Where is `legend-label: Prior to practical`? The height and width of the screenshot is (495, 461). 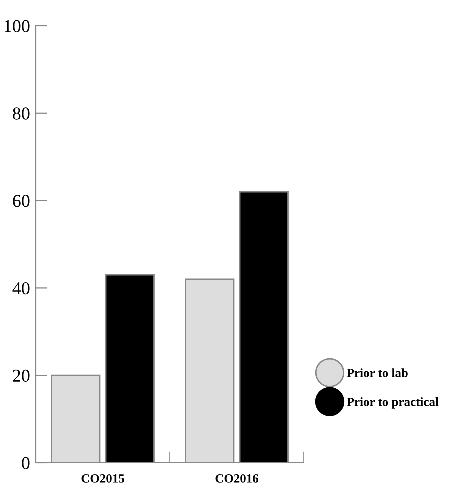 legend-label: Prior to practical is located at coordinates (393, 403).